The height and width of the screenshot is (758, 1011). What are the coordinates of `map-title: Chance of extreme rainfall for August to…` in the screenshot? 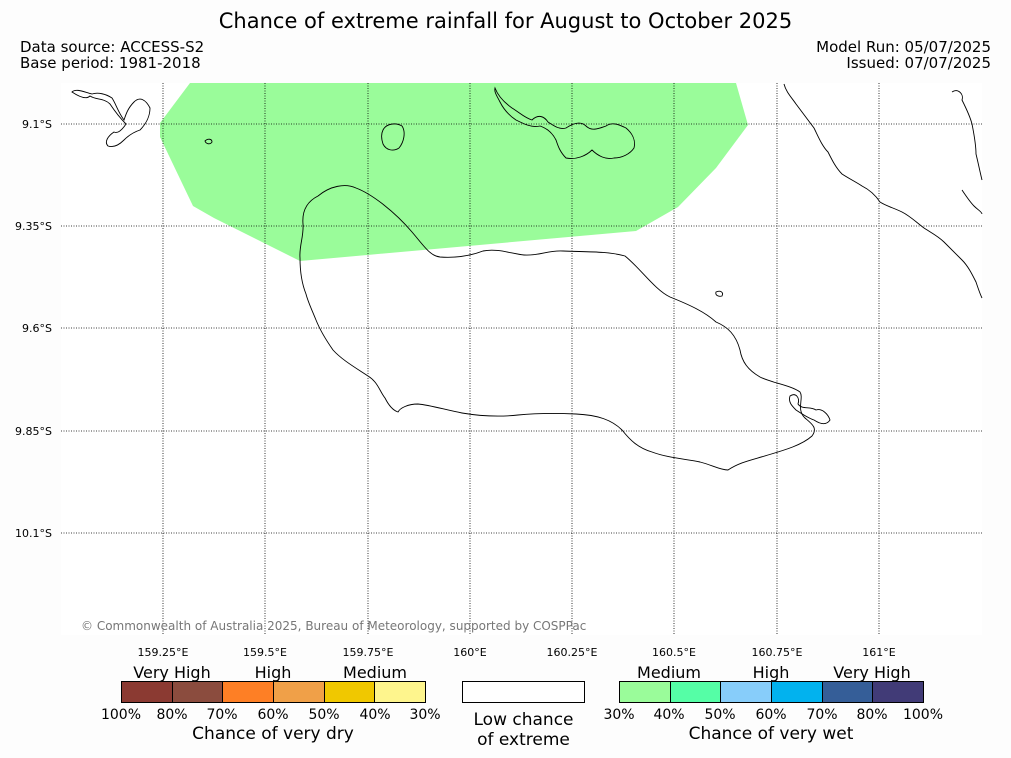 It's located at (505, 21).